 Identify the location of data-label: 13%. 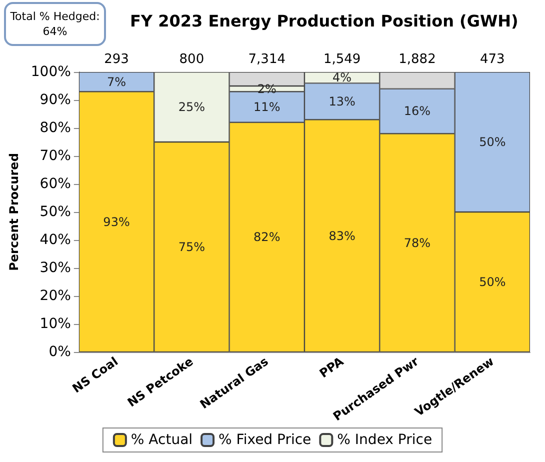
(342, 101).